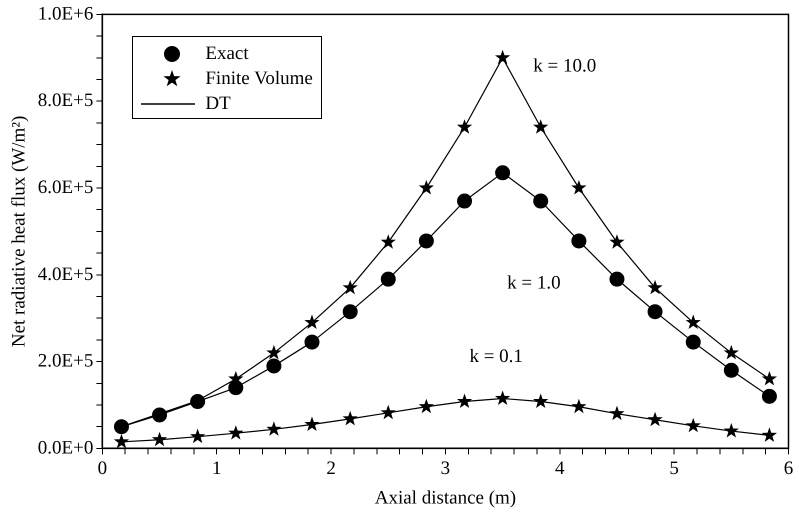  Describe the element at coordinates (789, 468) in the screenshot. I see `x-tick-label: 6` at that location.